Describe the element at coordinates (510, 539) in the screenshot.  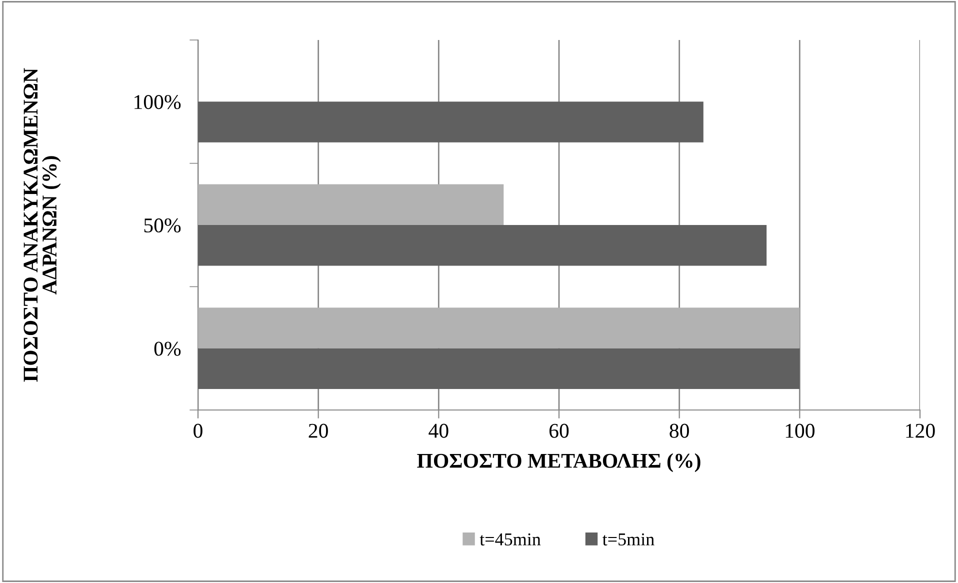
I see `legend-label: t=45min` at that location.